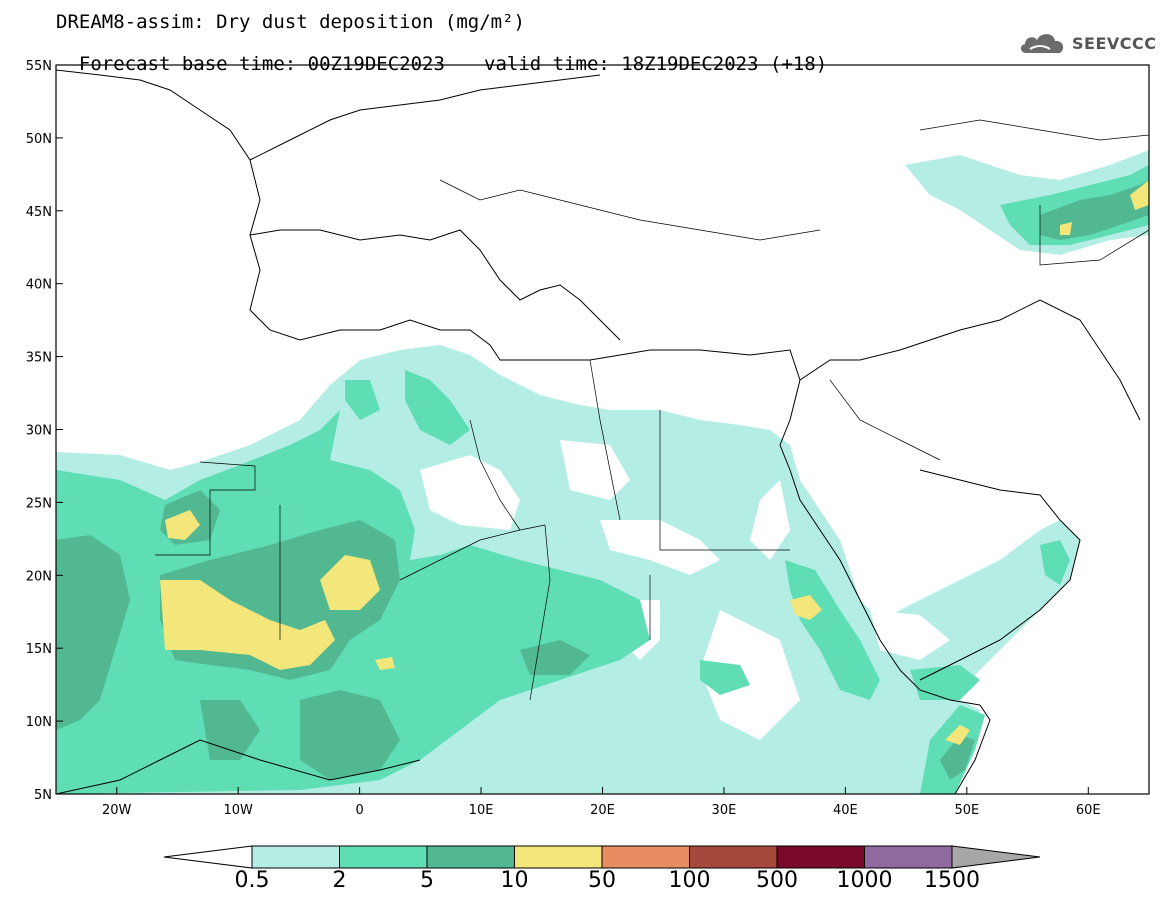  What do you see at coordinates (602, 810) in the screenshot?
I see `x-tick-label: 20E` at bounding box center [602, 810].